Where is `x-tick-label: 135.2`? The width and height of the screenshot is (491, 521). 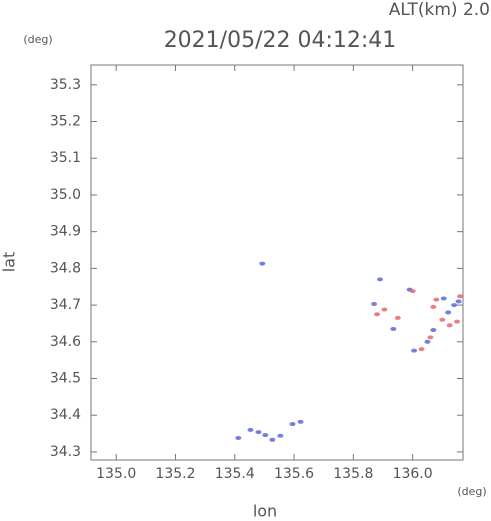 x-tick-label: 135.2 is located at coordinates (175, 474).